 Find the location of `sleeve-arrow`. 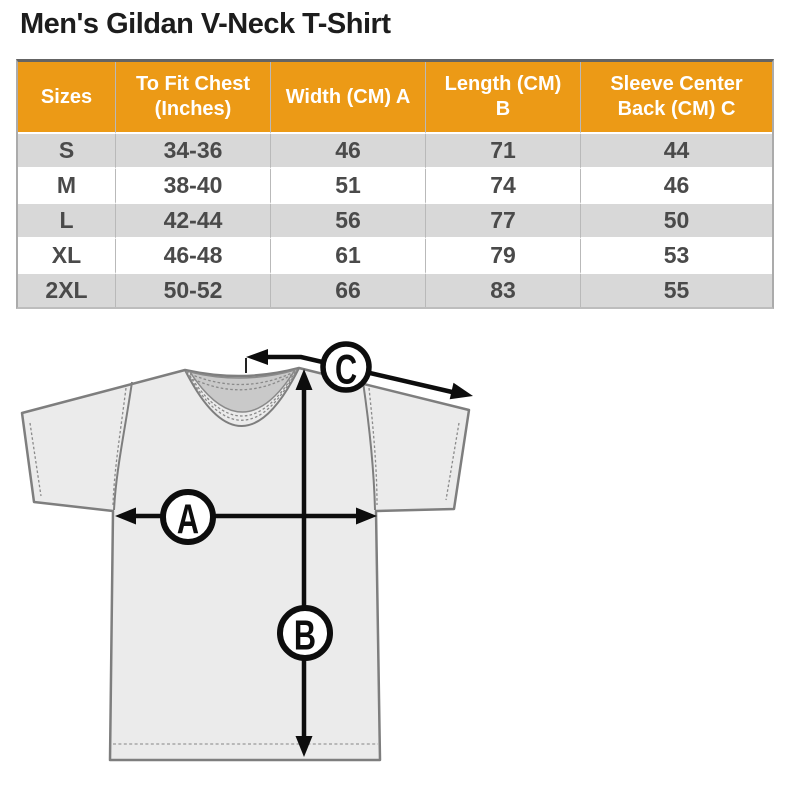

sleeve-arrow is located at coordinates (359, 374).